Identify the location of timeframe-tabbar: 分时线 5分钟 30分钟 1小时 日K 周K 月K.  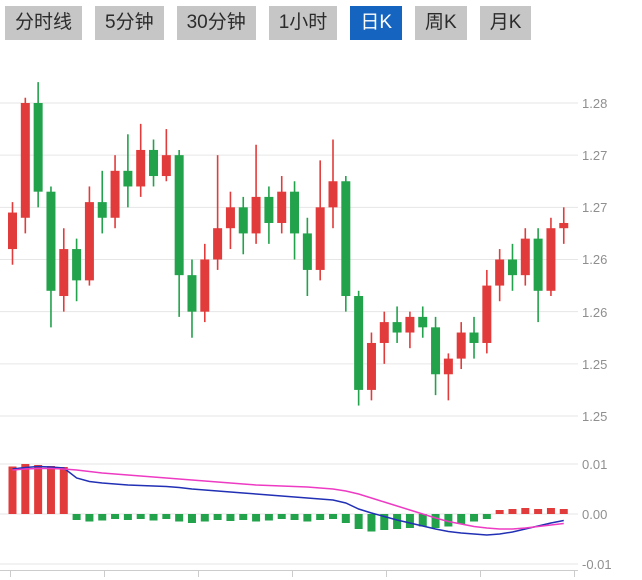
(321, 23).